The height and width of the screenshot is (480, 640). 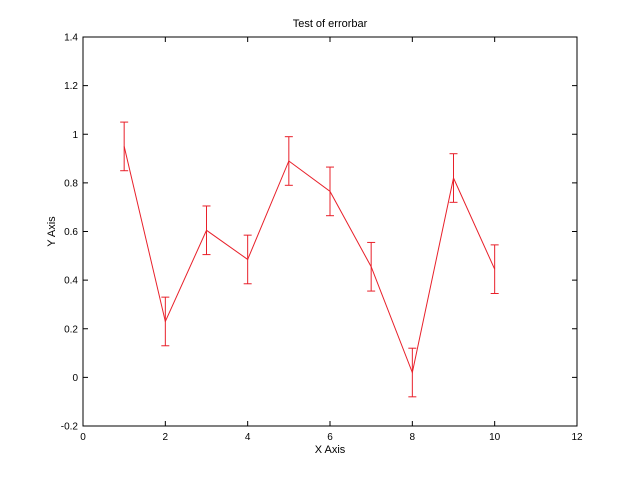 I want to click on x-tick-label: 12, so click(x=577, y=437).